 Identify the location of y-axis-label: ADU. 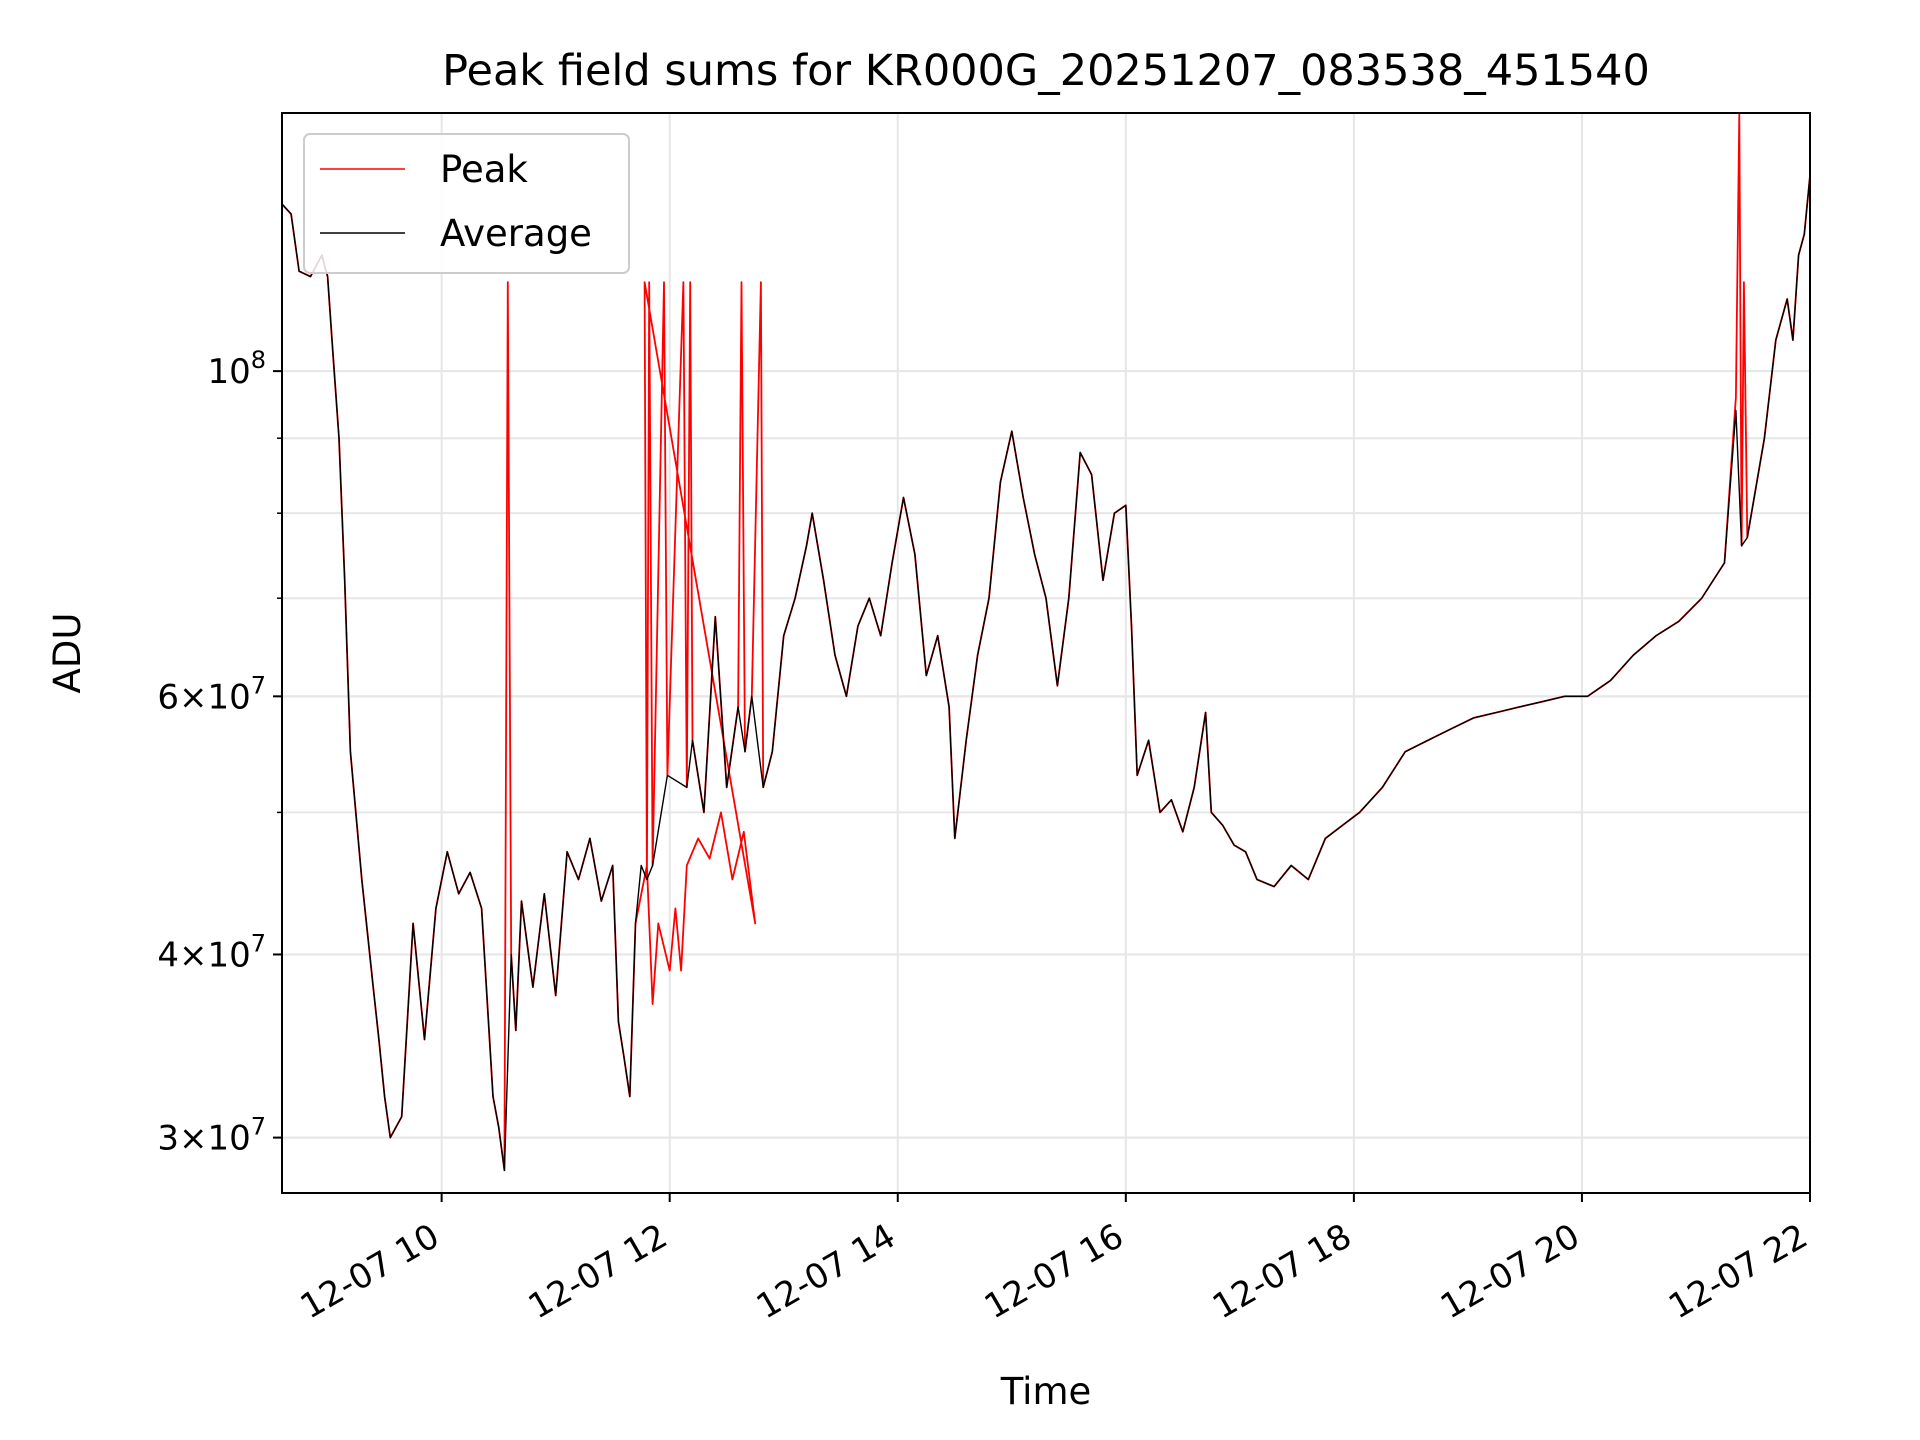
(67, 653).